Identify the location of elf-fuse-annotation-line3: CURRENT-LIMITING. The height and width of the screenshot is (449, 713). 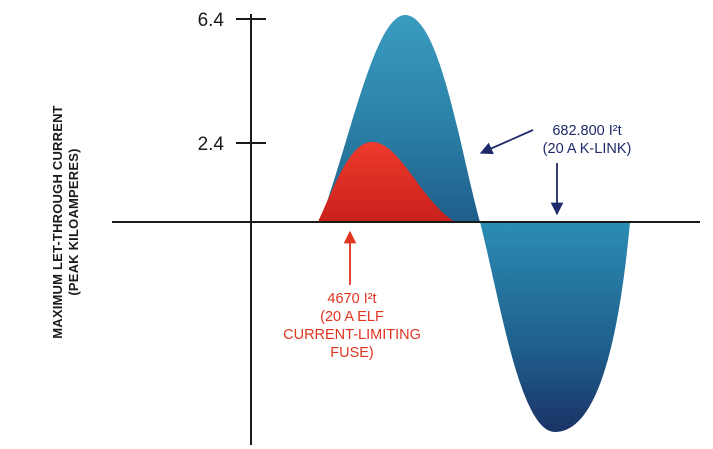
(352, 335).